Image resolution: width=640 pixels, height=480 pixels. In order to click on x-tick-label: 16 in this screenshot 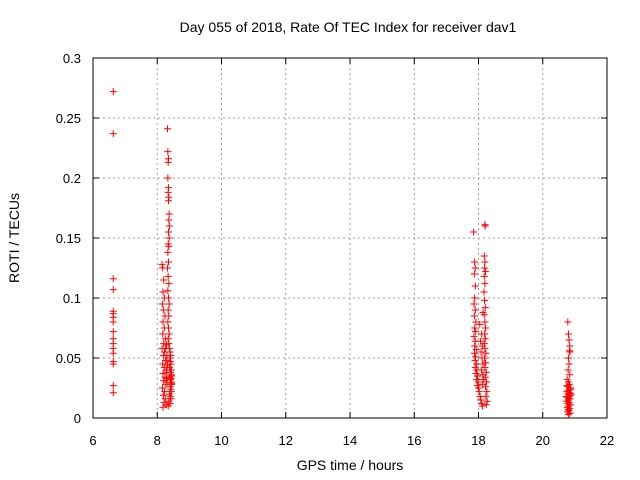, I will do `click(414, 440)`.